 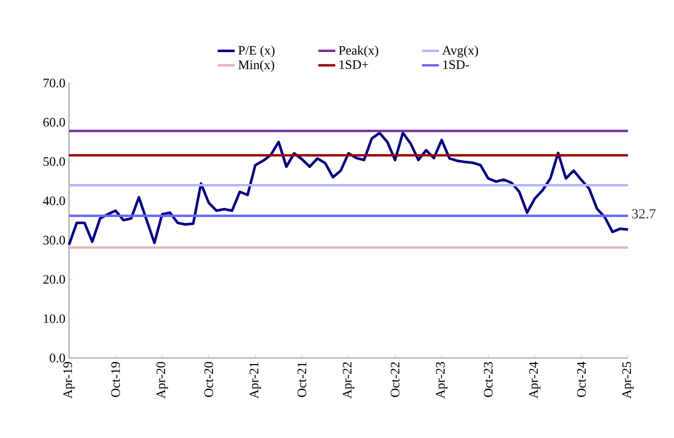 I want to click on y-tick-label: 30.0, so click(x=54, y=240).